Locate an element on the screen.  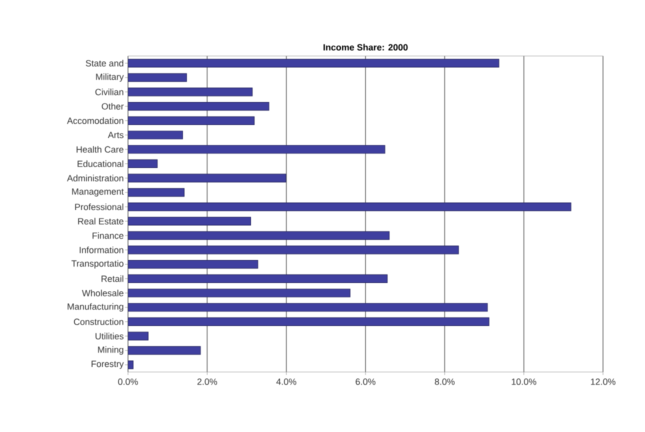
y-tick-label: Finance is located at coordinates (108, 235).